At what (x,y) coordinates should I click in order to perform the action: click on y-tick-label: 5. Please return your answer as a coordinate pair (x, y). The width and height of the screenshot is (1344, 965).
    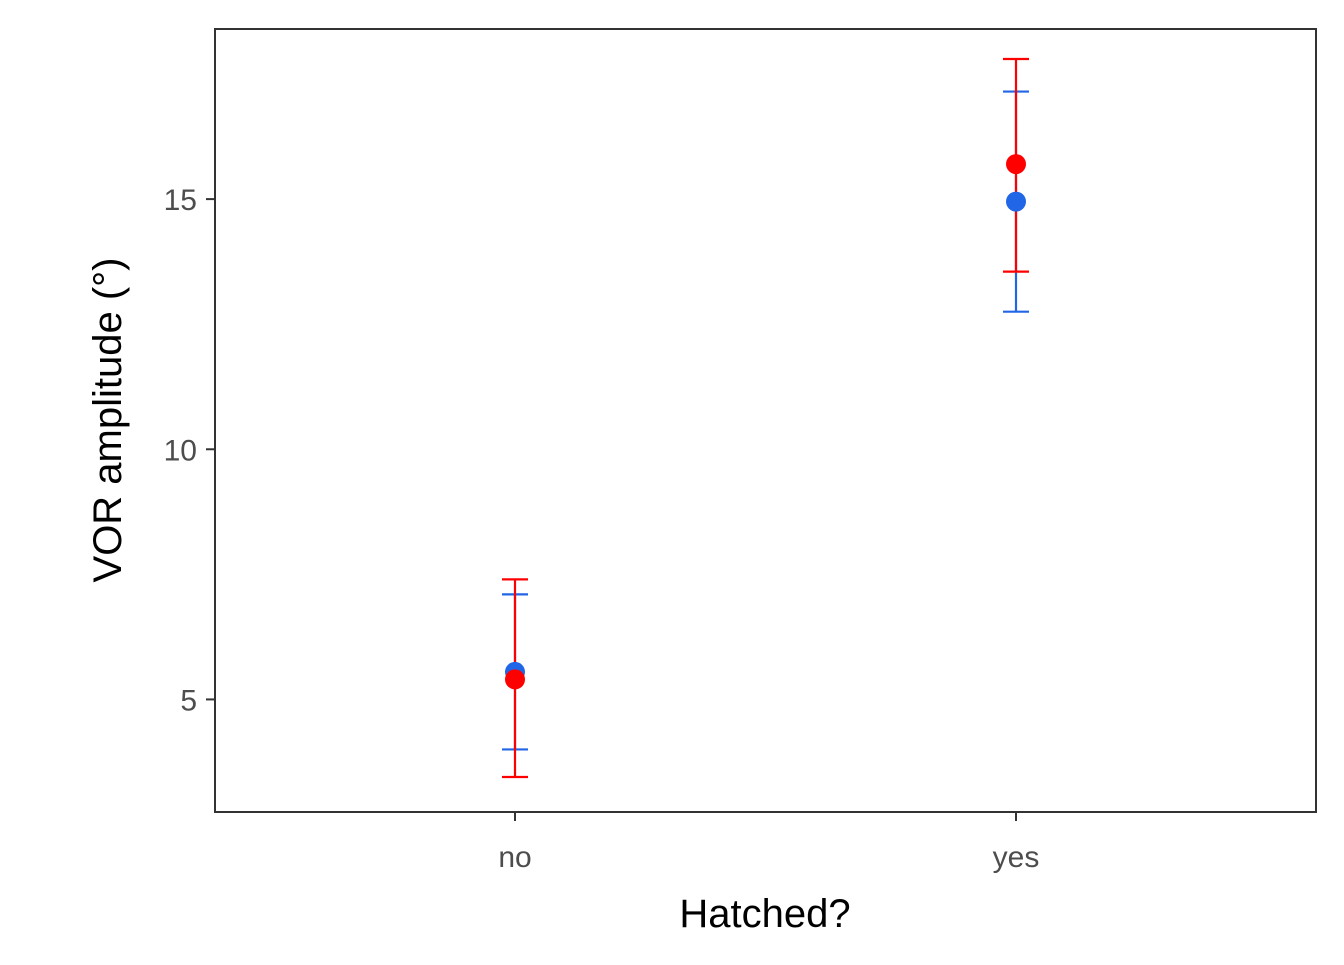
    Looking at the image, I should click on (188, 700).